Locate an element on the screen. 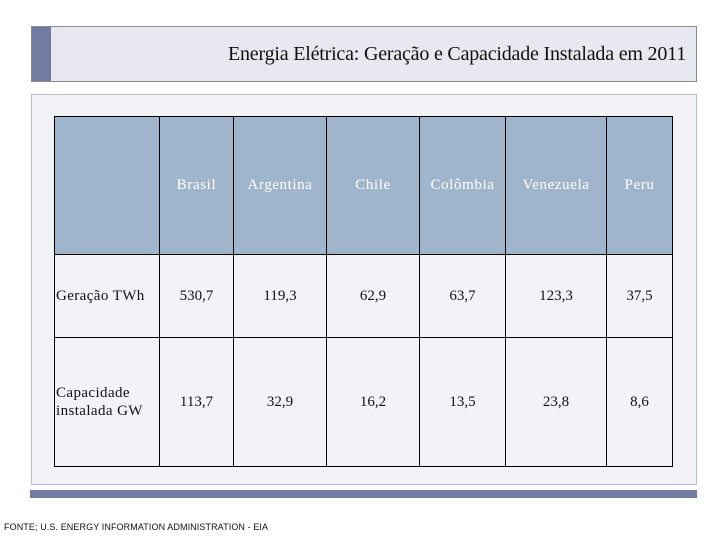 The height and width of the screenshot is (540, 720). cell-capacidade-argentina: 32,9 is located at coordinates (280, 402).